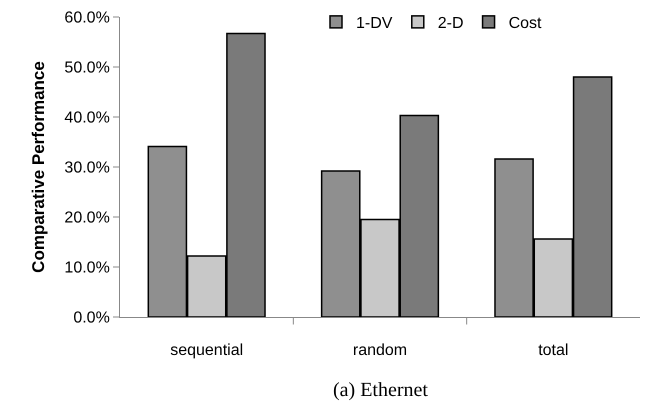 The height and width of the screenshot is (417, 645). Describe the element at coordinates (553, 351) in the screenshot. I see `x-tick-label: total` at that location.